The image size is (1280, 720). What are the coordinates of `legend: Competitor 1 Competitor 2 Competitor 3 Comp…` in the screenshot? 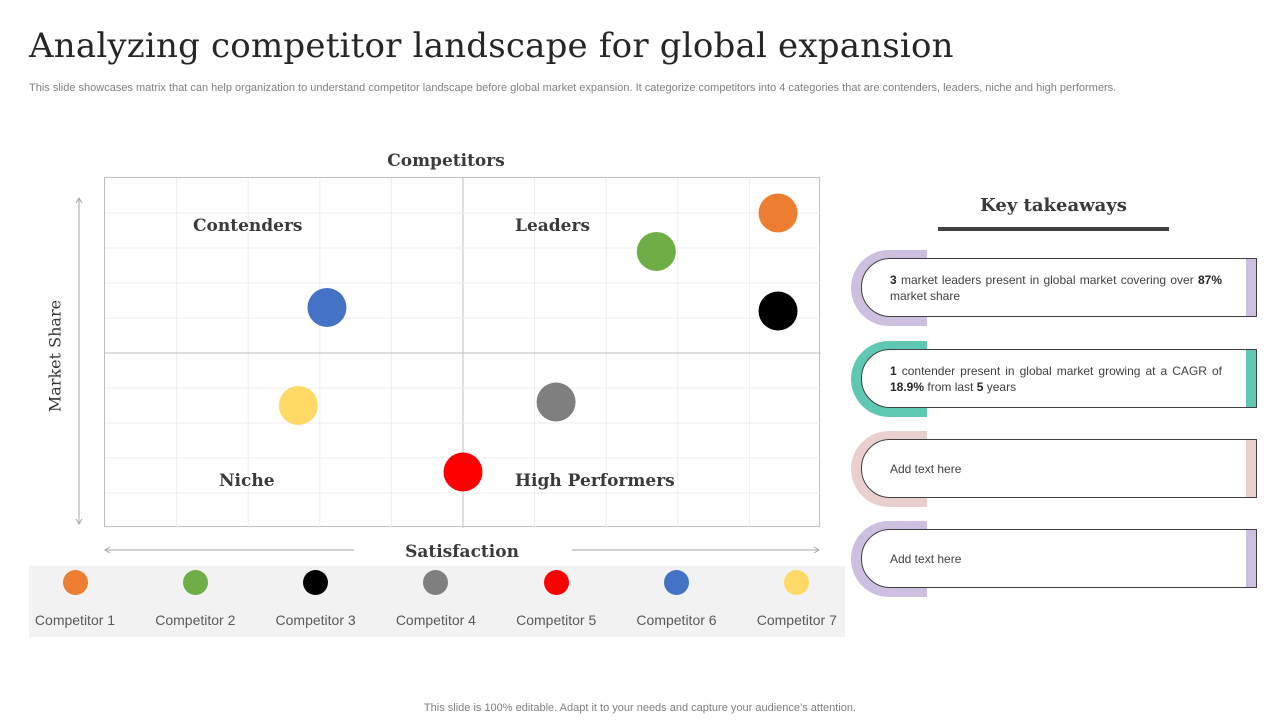 It's located at (437, 601).